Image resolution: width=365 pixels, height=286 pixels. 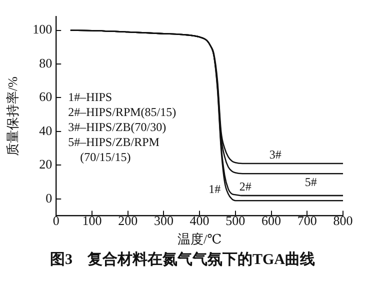 What do you see at coordinates (164, 220) in the screenshot?
I see `x-tick-label: 300` at bounding box center [164, 220].